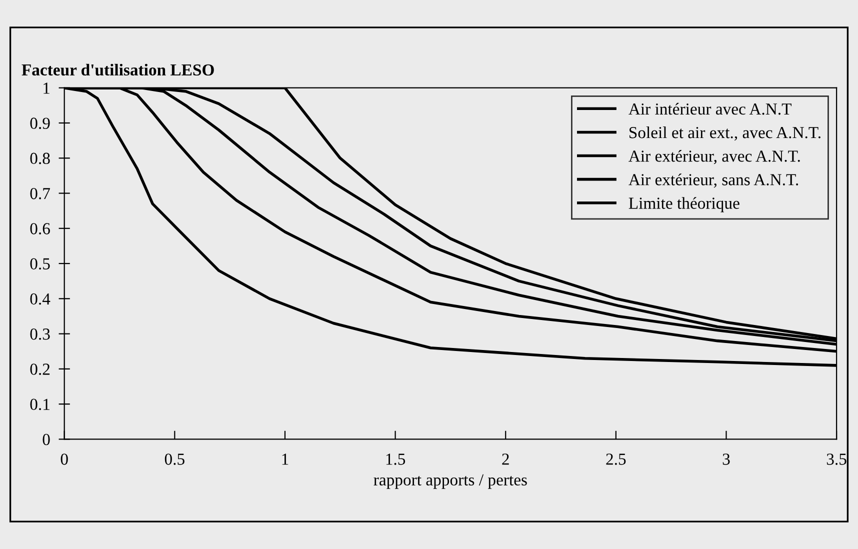 The width and height of the screenshot is (858, 549). What do you see at coordinates (836, 459) in the screenshot?
I see `x-tick-label: 3.5` at bounding box center [836, 459].